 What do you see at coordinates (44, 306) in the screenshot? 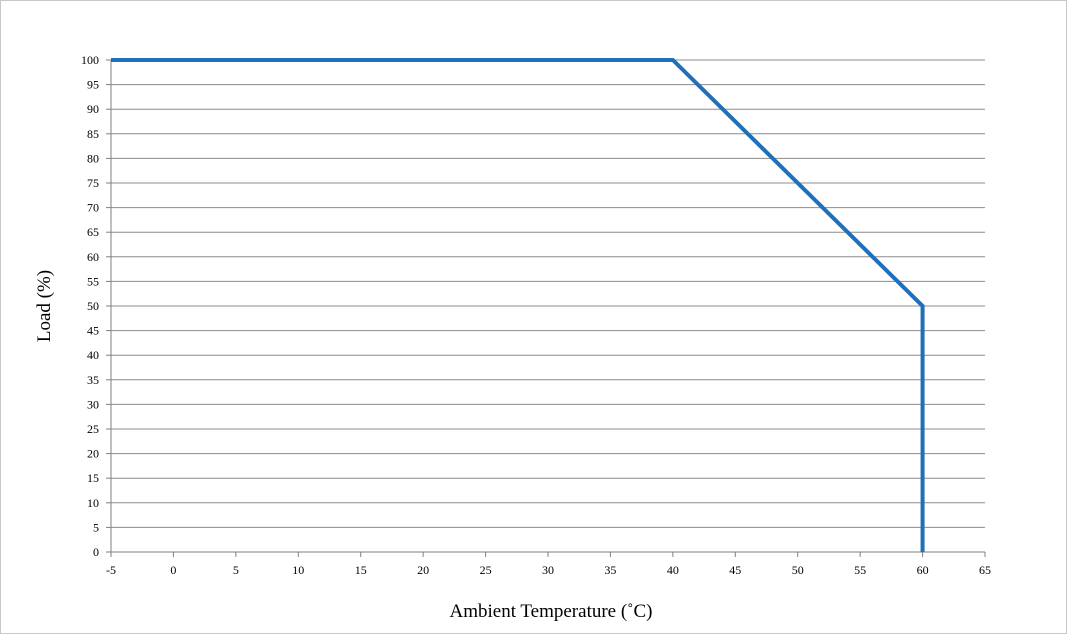
I see `y-axis-title: Load (%)` at bounding box center [44, 306].